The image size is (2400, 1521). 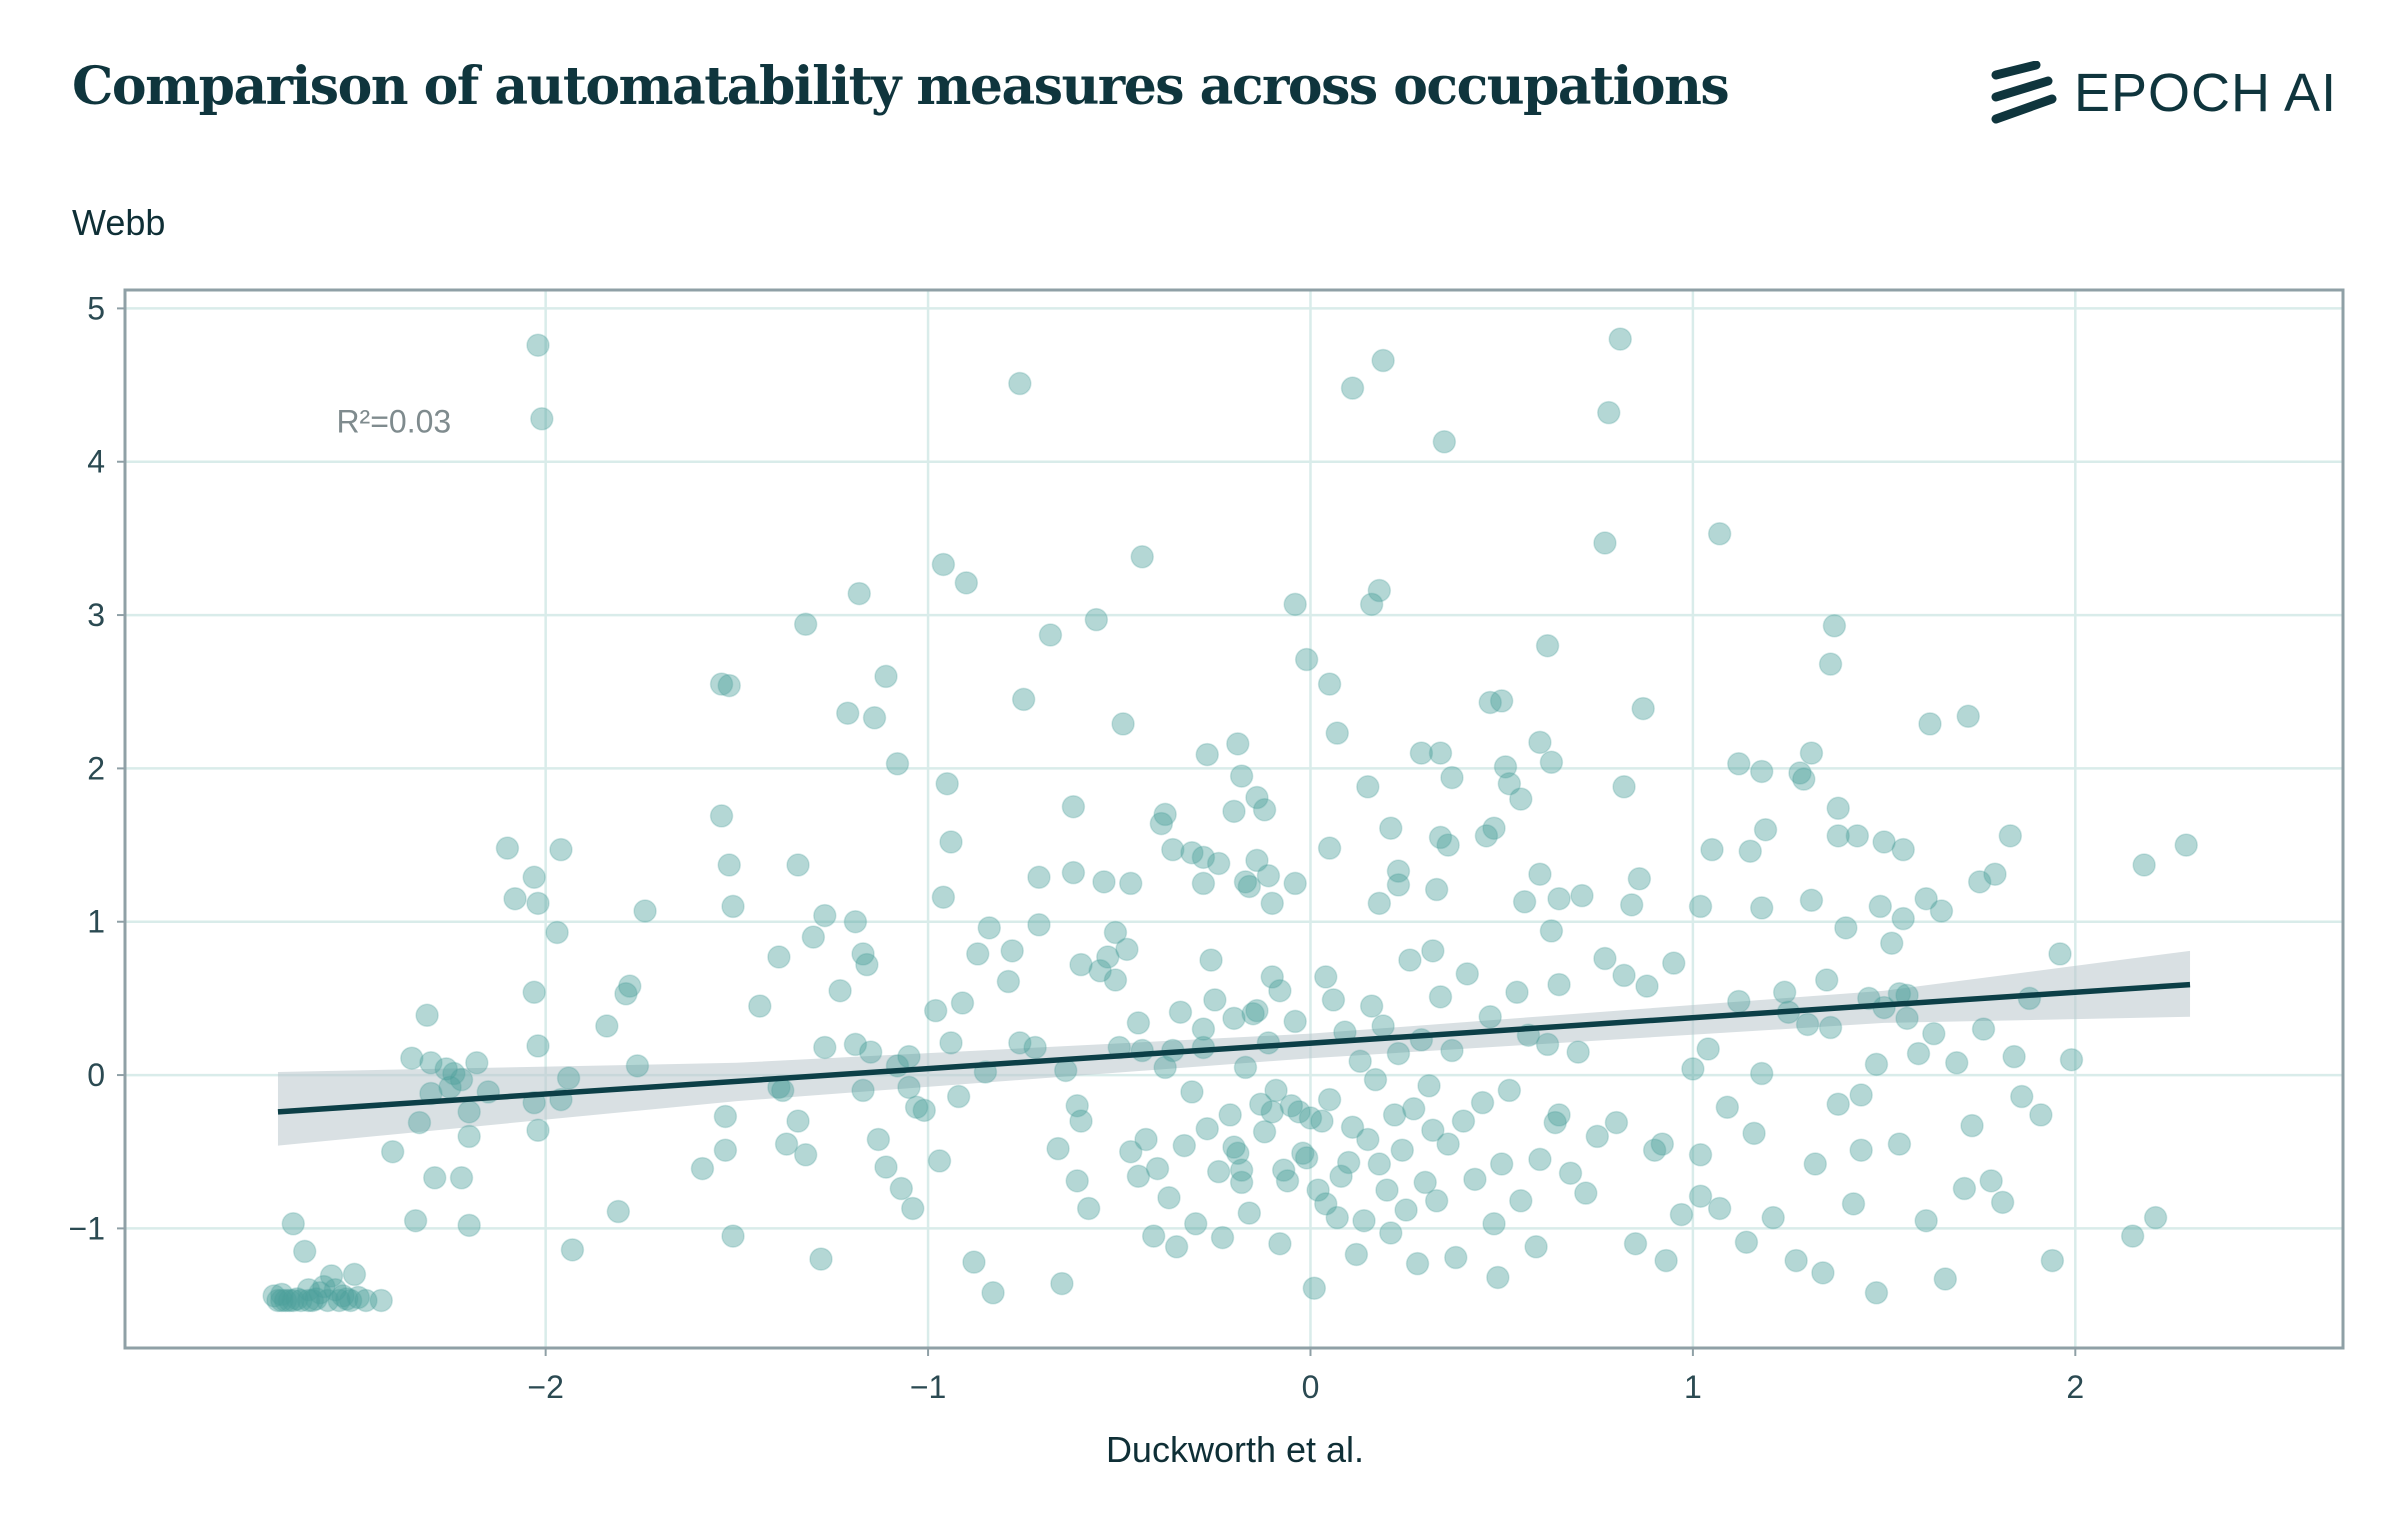 What do you see at coordinates (1311, 1387) in the screenshot?
I see `x-tick-label: 0` at bounding box center [1311, 1387].